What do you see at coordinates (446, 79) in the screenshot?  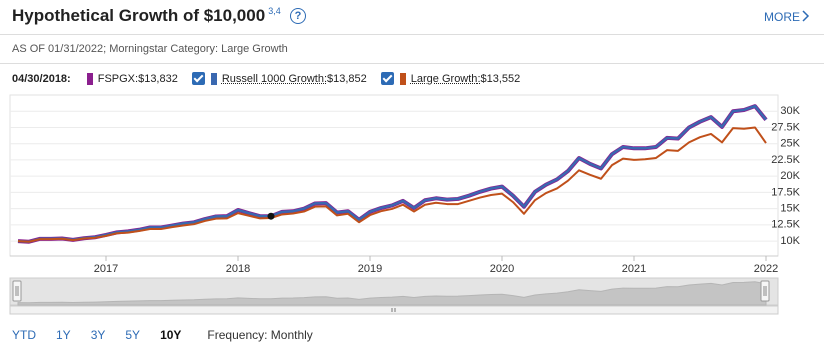 I see `legend-name: Large Growth` at bounding box center [446, 79].